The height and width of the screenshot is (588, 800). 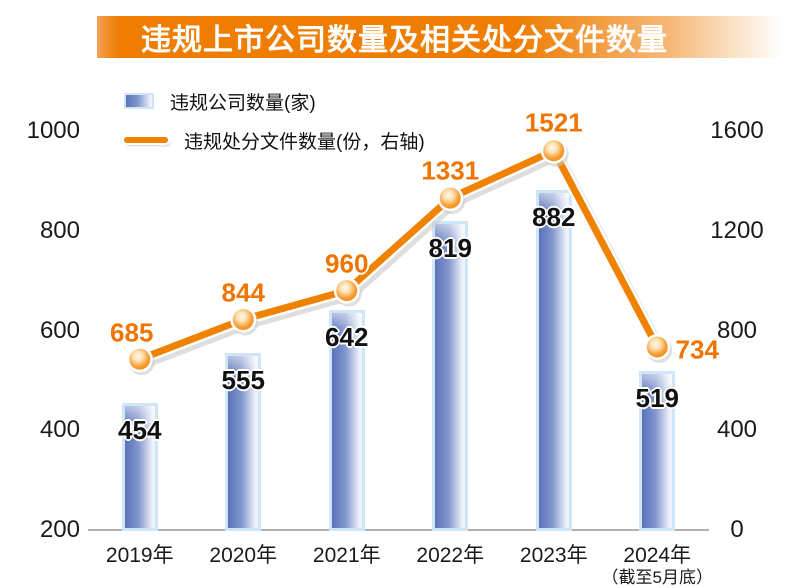 What do you see at coordinates (553, 555) in the screenshot?
I see `x-axis-label-2023年: 2023年` at bounding box center [553, 555].